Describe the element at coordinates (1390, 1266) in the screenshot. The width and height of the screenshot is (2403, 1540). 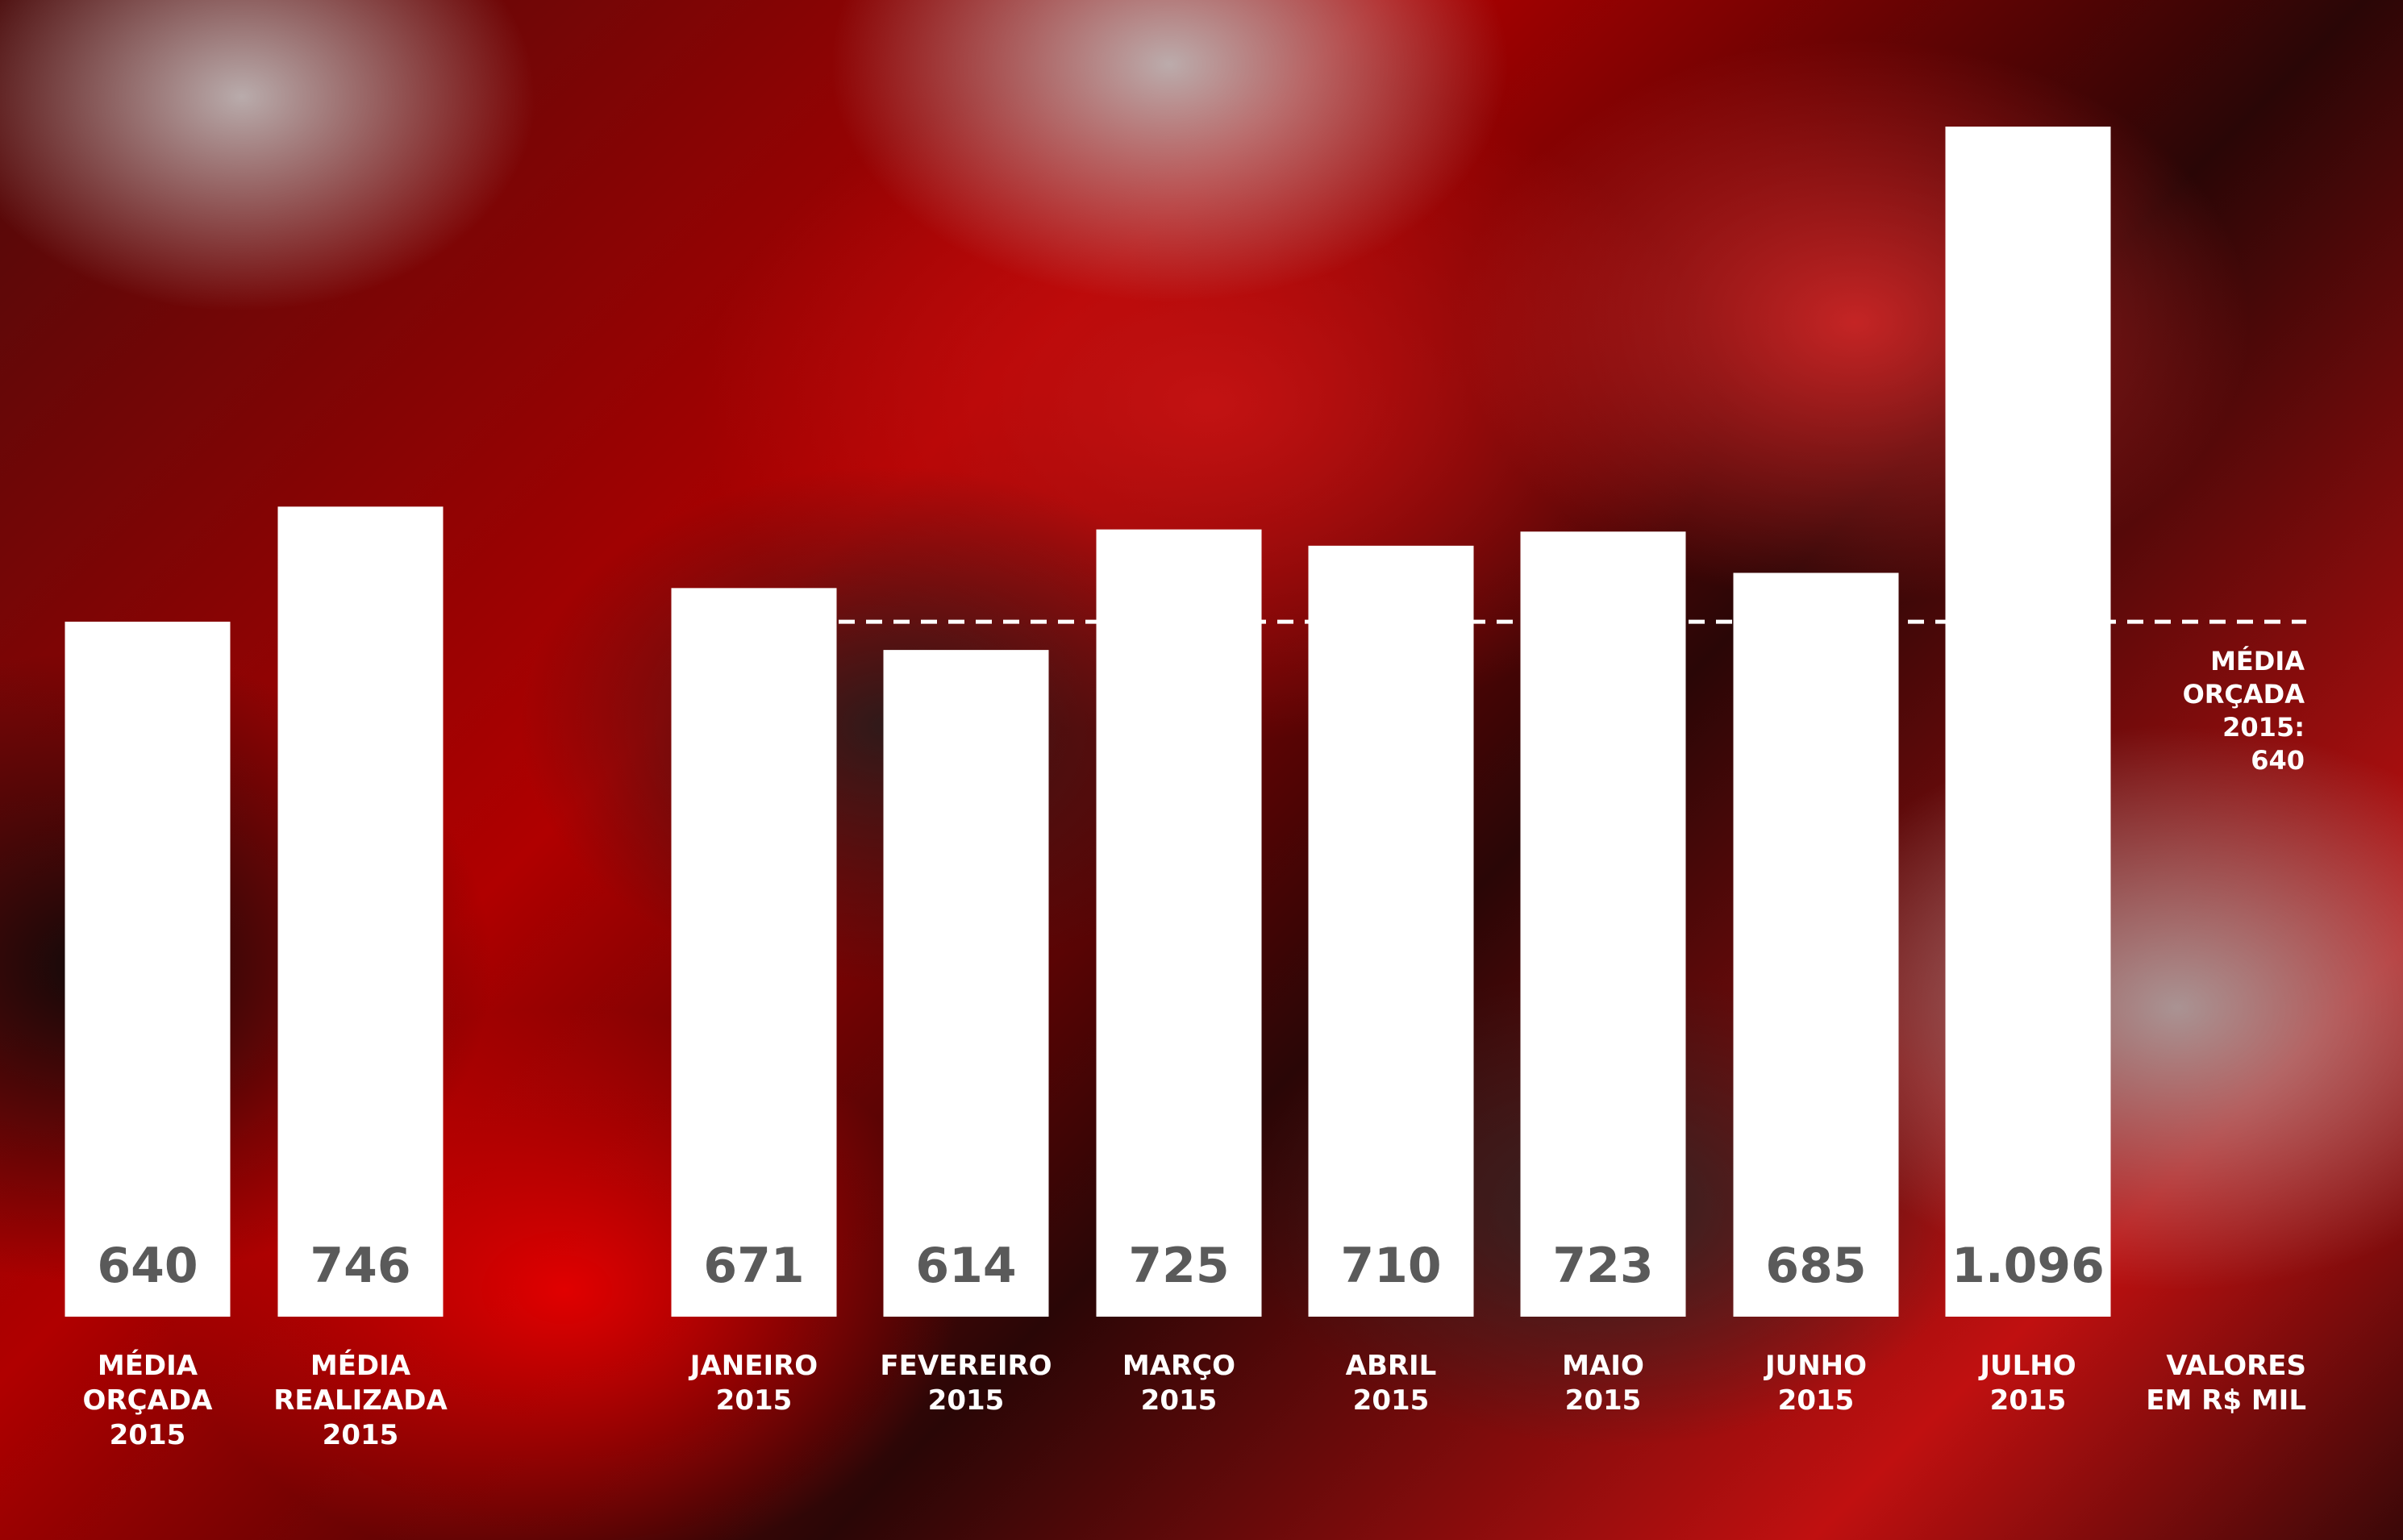
I see `value-label-5: 710` at that location.